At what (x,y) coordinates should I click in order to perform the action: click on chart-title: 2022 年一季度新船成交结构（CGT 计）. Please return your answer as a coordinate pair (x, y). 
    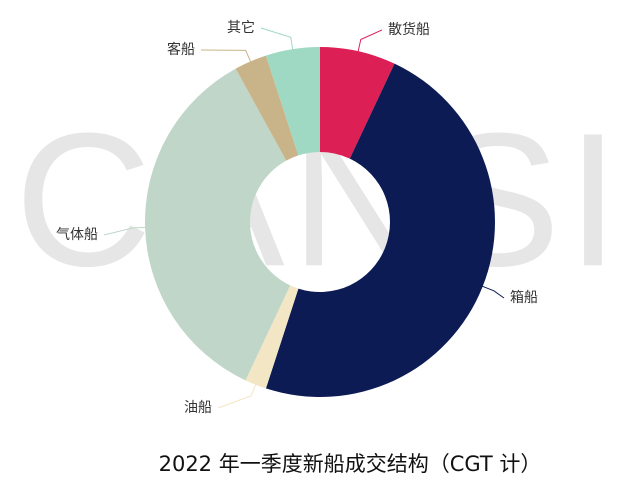
    Looking at the image, I should click on (350, 464).